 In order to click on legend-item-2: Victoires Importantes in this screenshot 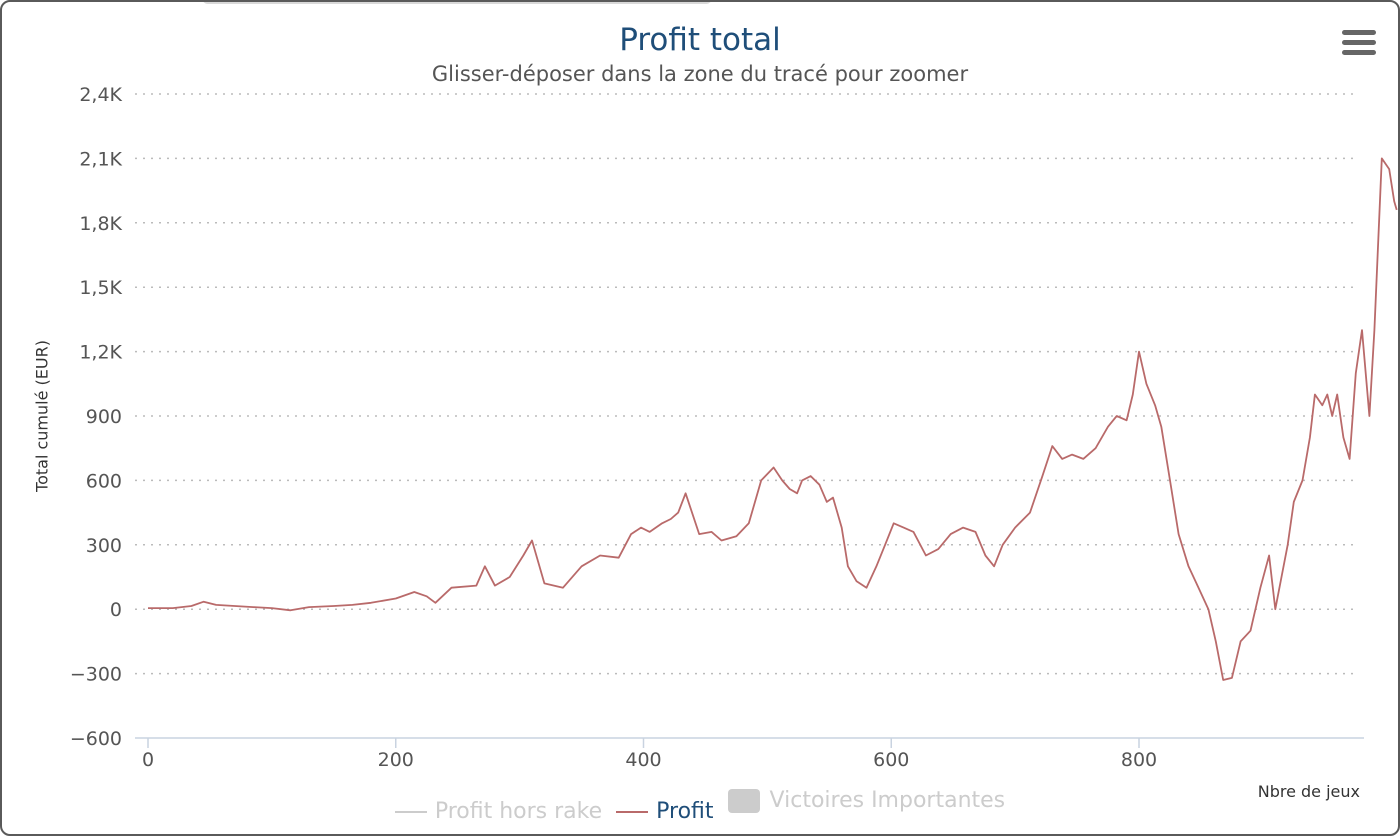, I will do `click(866, 800)`.